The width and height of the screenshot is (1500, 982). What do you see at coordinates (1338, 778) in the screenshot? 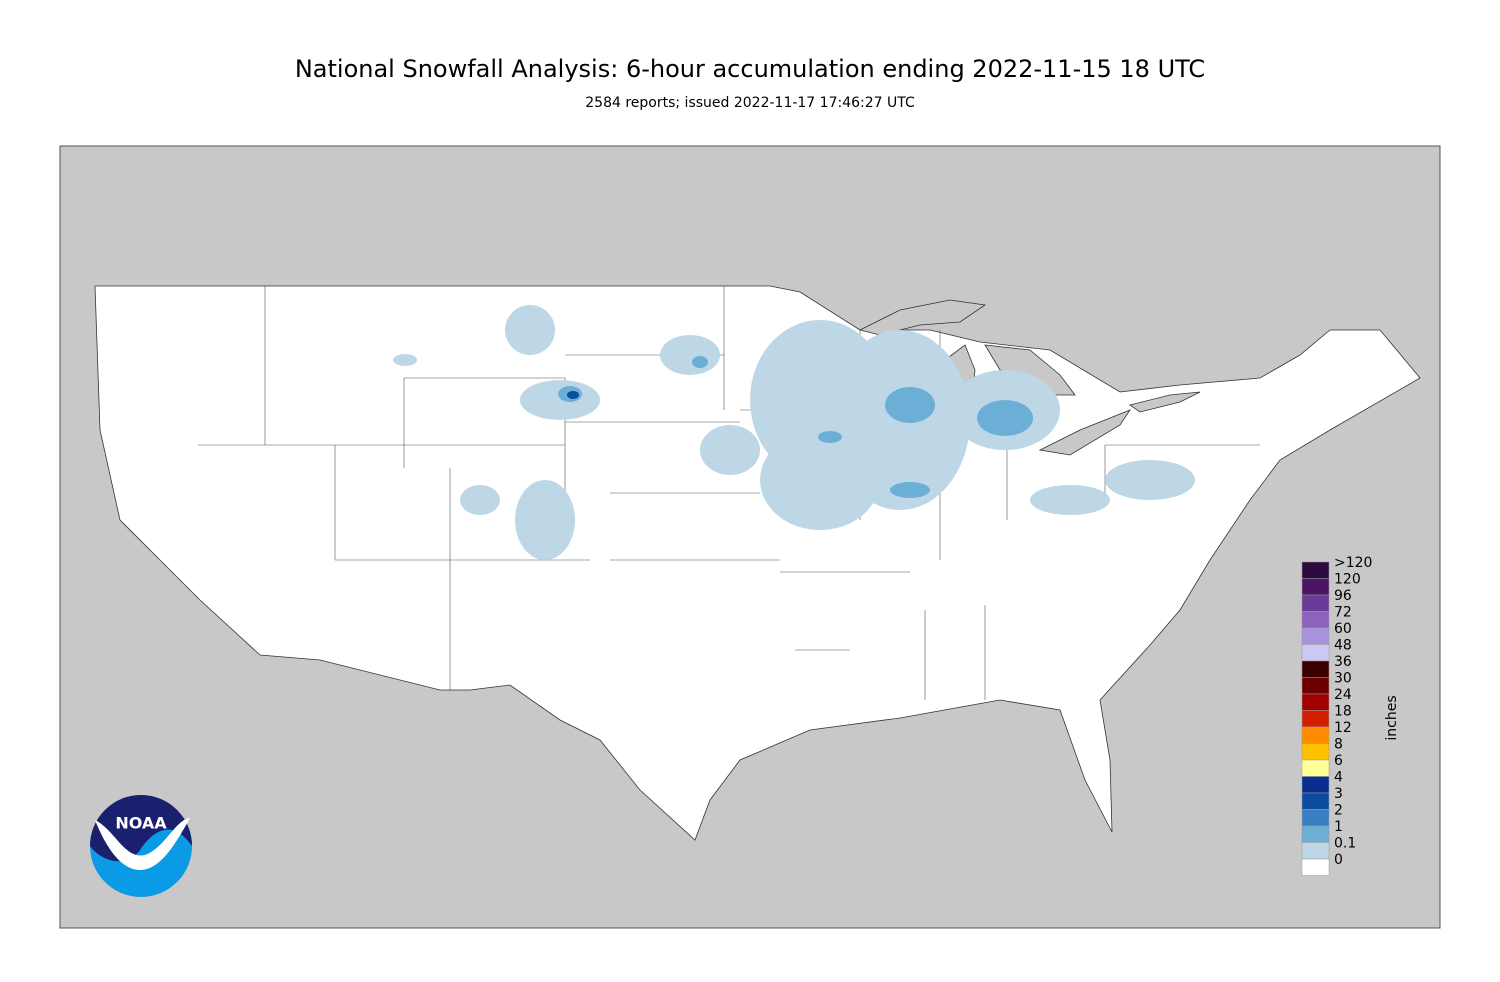
I see `legend-label: 4` at bounding box center [1338, 778].